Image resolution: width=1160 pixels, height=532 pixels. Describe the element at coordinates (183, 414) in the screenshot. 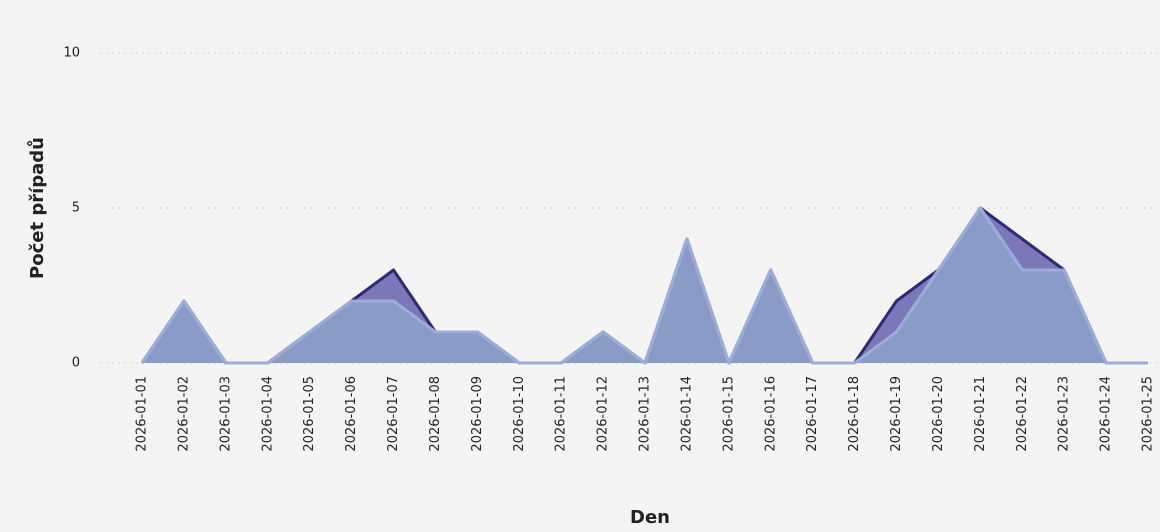

I see `x-tick-label: 2026-01-02` at that location.